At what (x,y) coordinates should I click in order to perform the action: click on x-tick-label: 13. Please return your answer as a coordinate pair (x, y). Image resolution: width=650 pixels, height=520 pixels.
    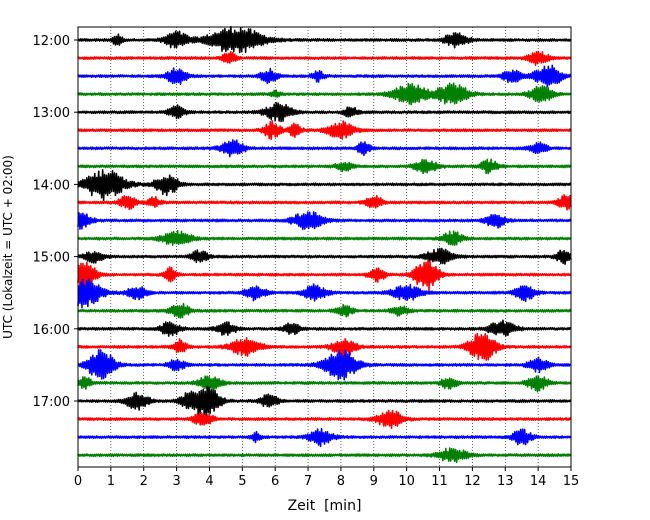
    Looking at the image, I should click on (505, 481).